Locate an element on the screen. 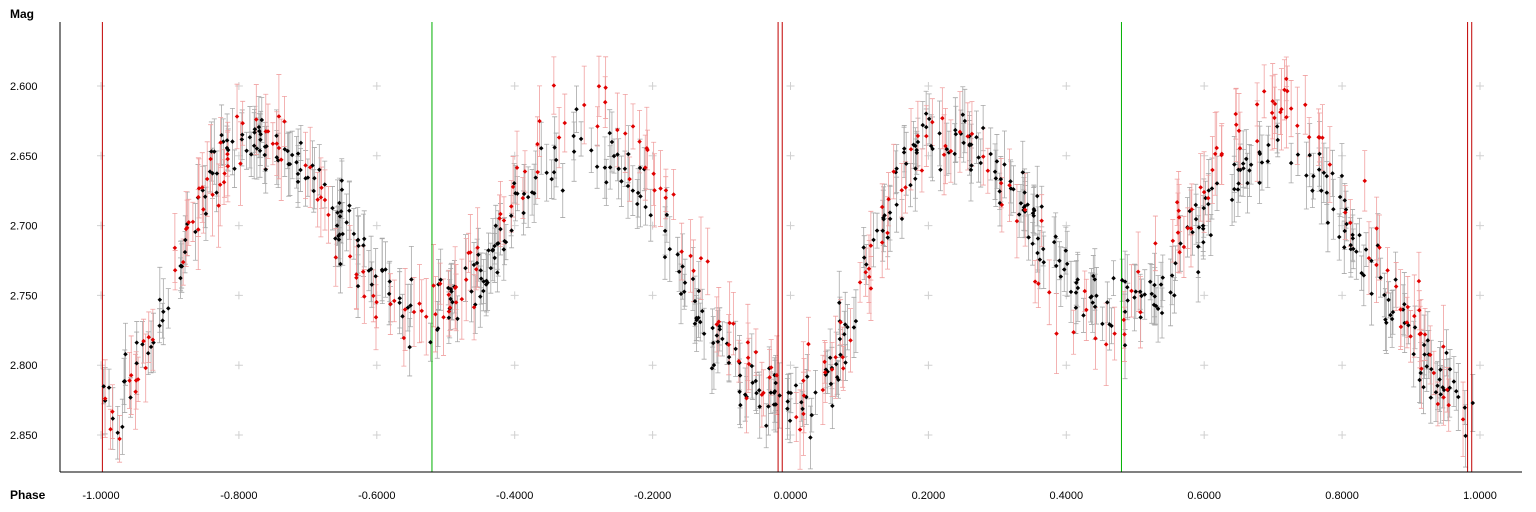 The height and width of the screenshot is (512, 1536). y-tick-label: 2.700 is located at coordinates (24, 227).